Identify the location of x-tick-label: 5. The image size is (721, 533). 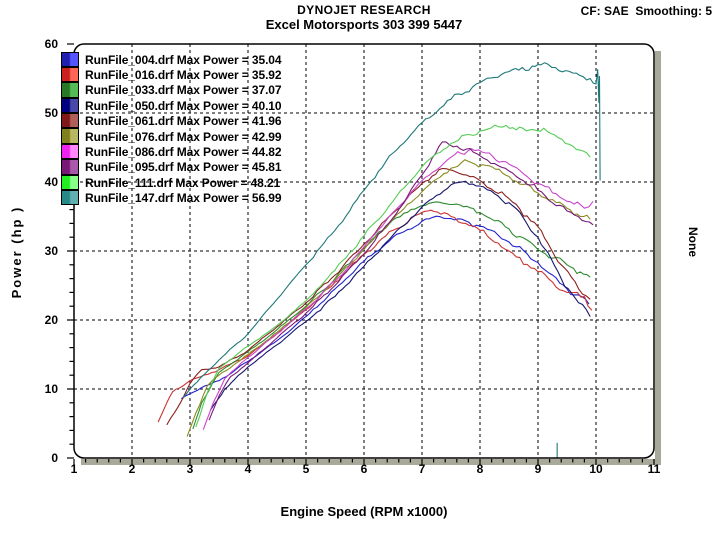
(306, 469).